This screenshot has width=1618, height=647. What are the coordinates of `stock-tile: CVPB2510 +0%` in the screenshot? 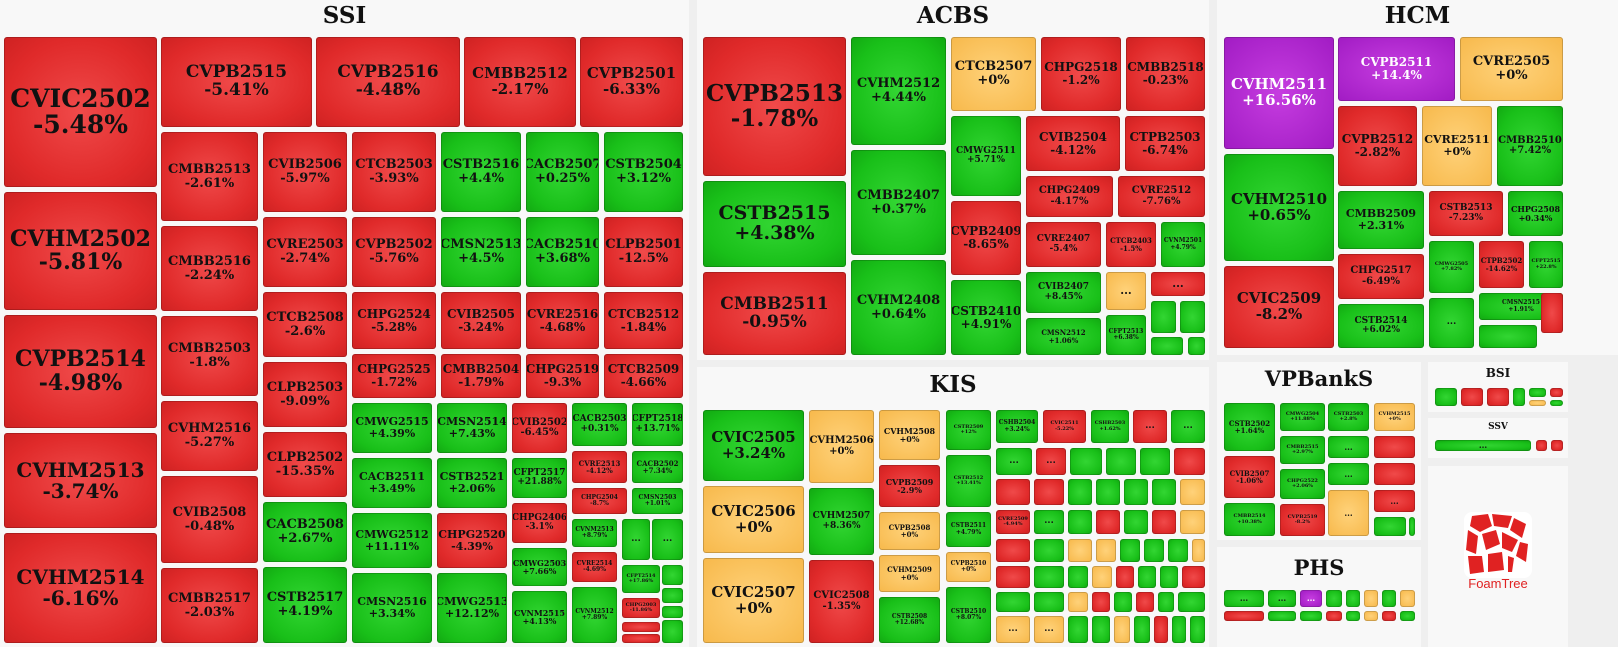 It's located at (968, 567).